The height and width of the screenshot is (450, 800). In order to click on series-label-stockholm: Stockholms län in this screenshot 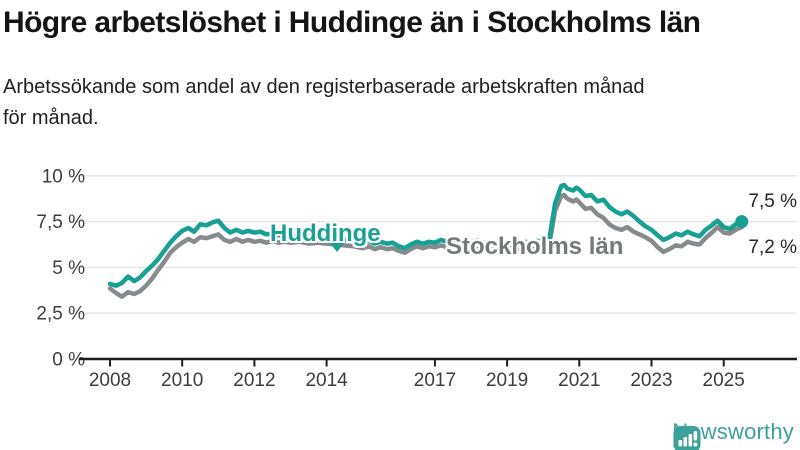, I will do `click(535, 246)`.